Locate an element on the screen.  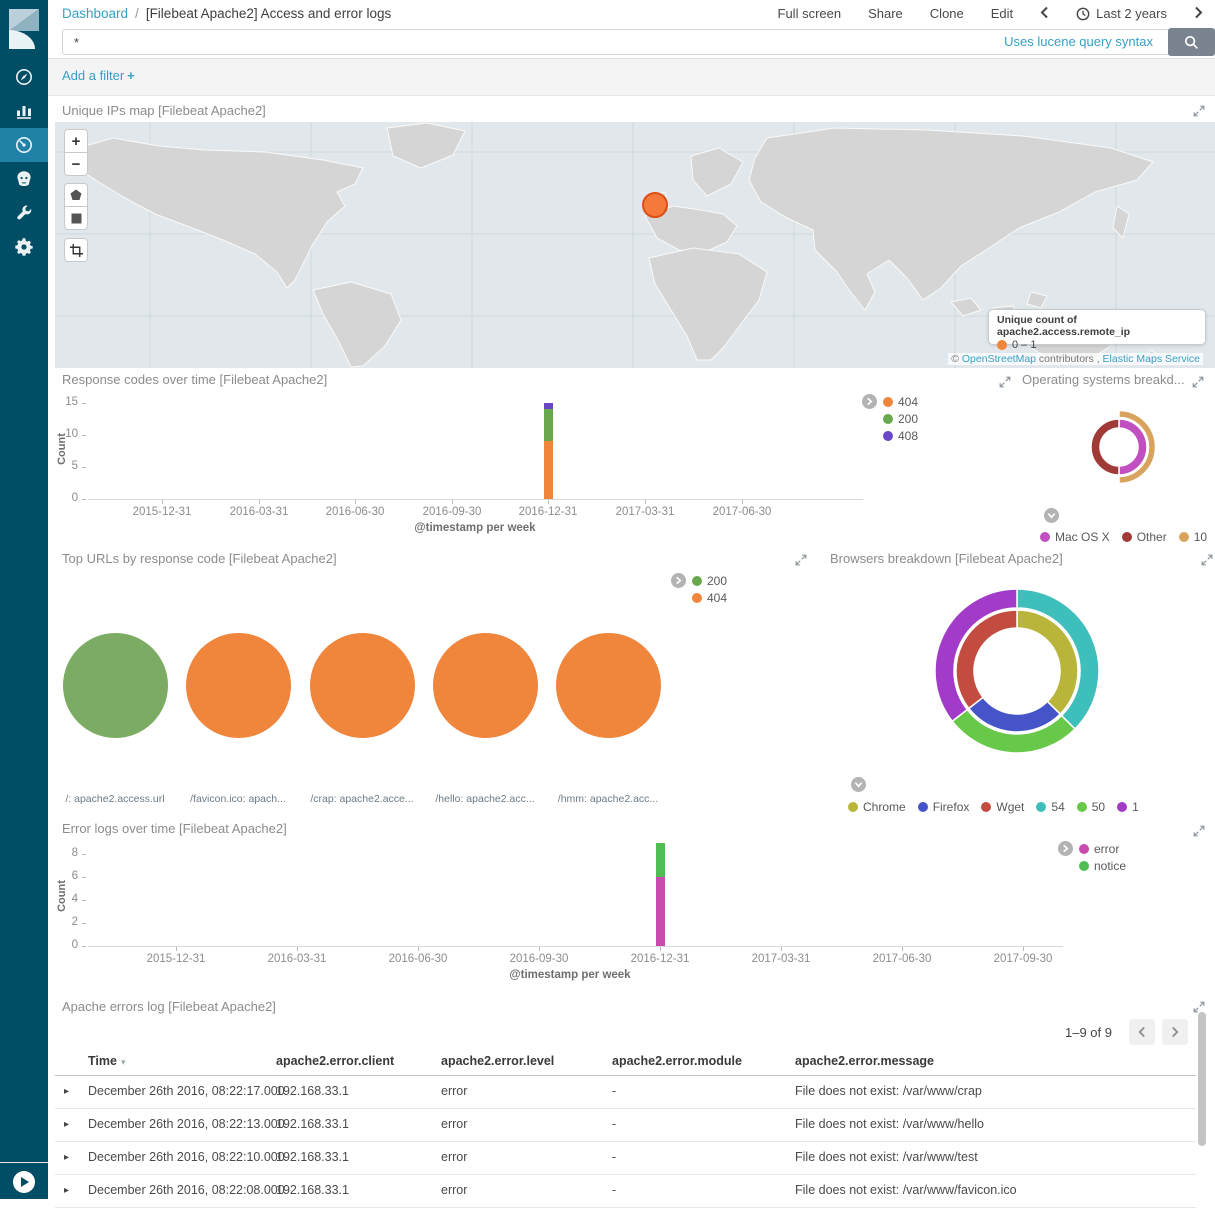
bar-segment-error is located at coordinates (660, 911).